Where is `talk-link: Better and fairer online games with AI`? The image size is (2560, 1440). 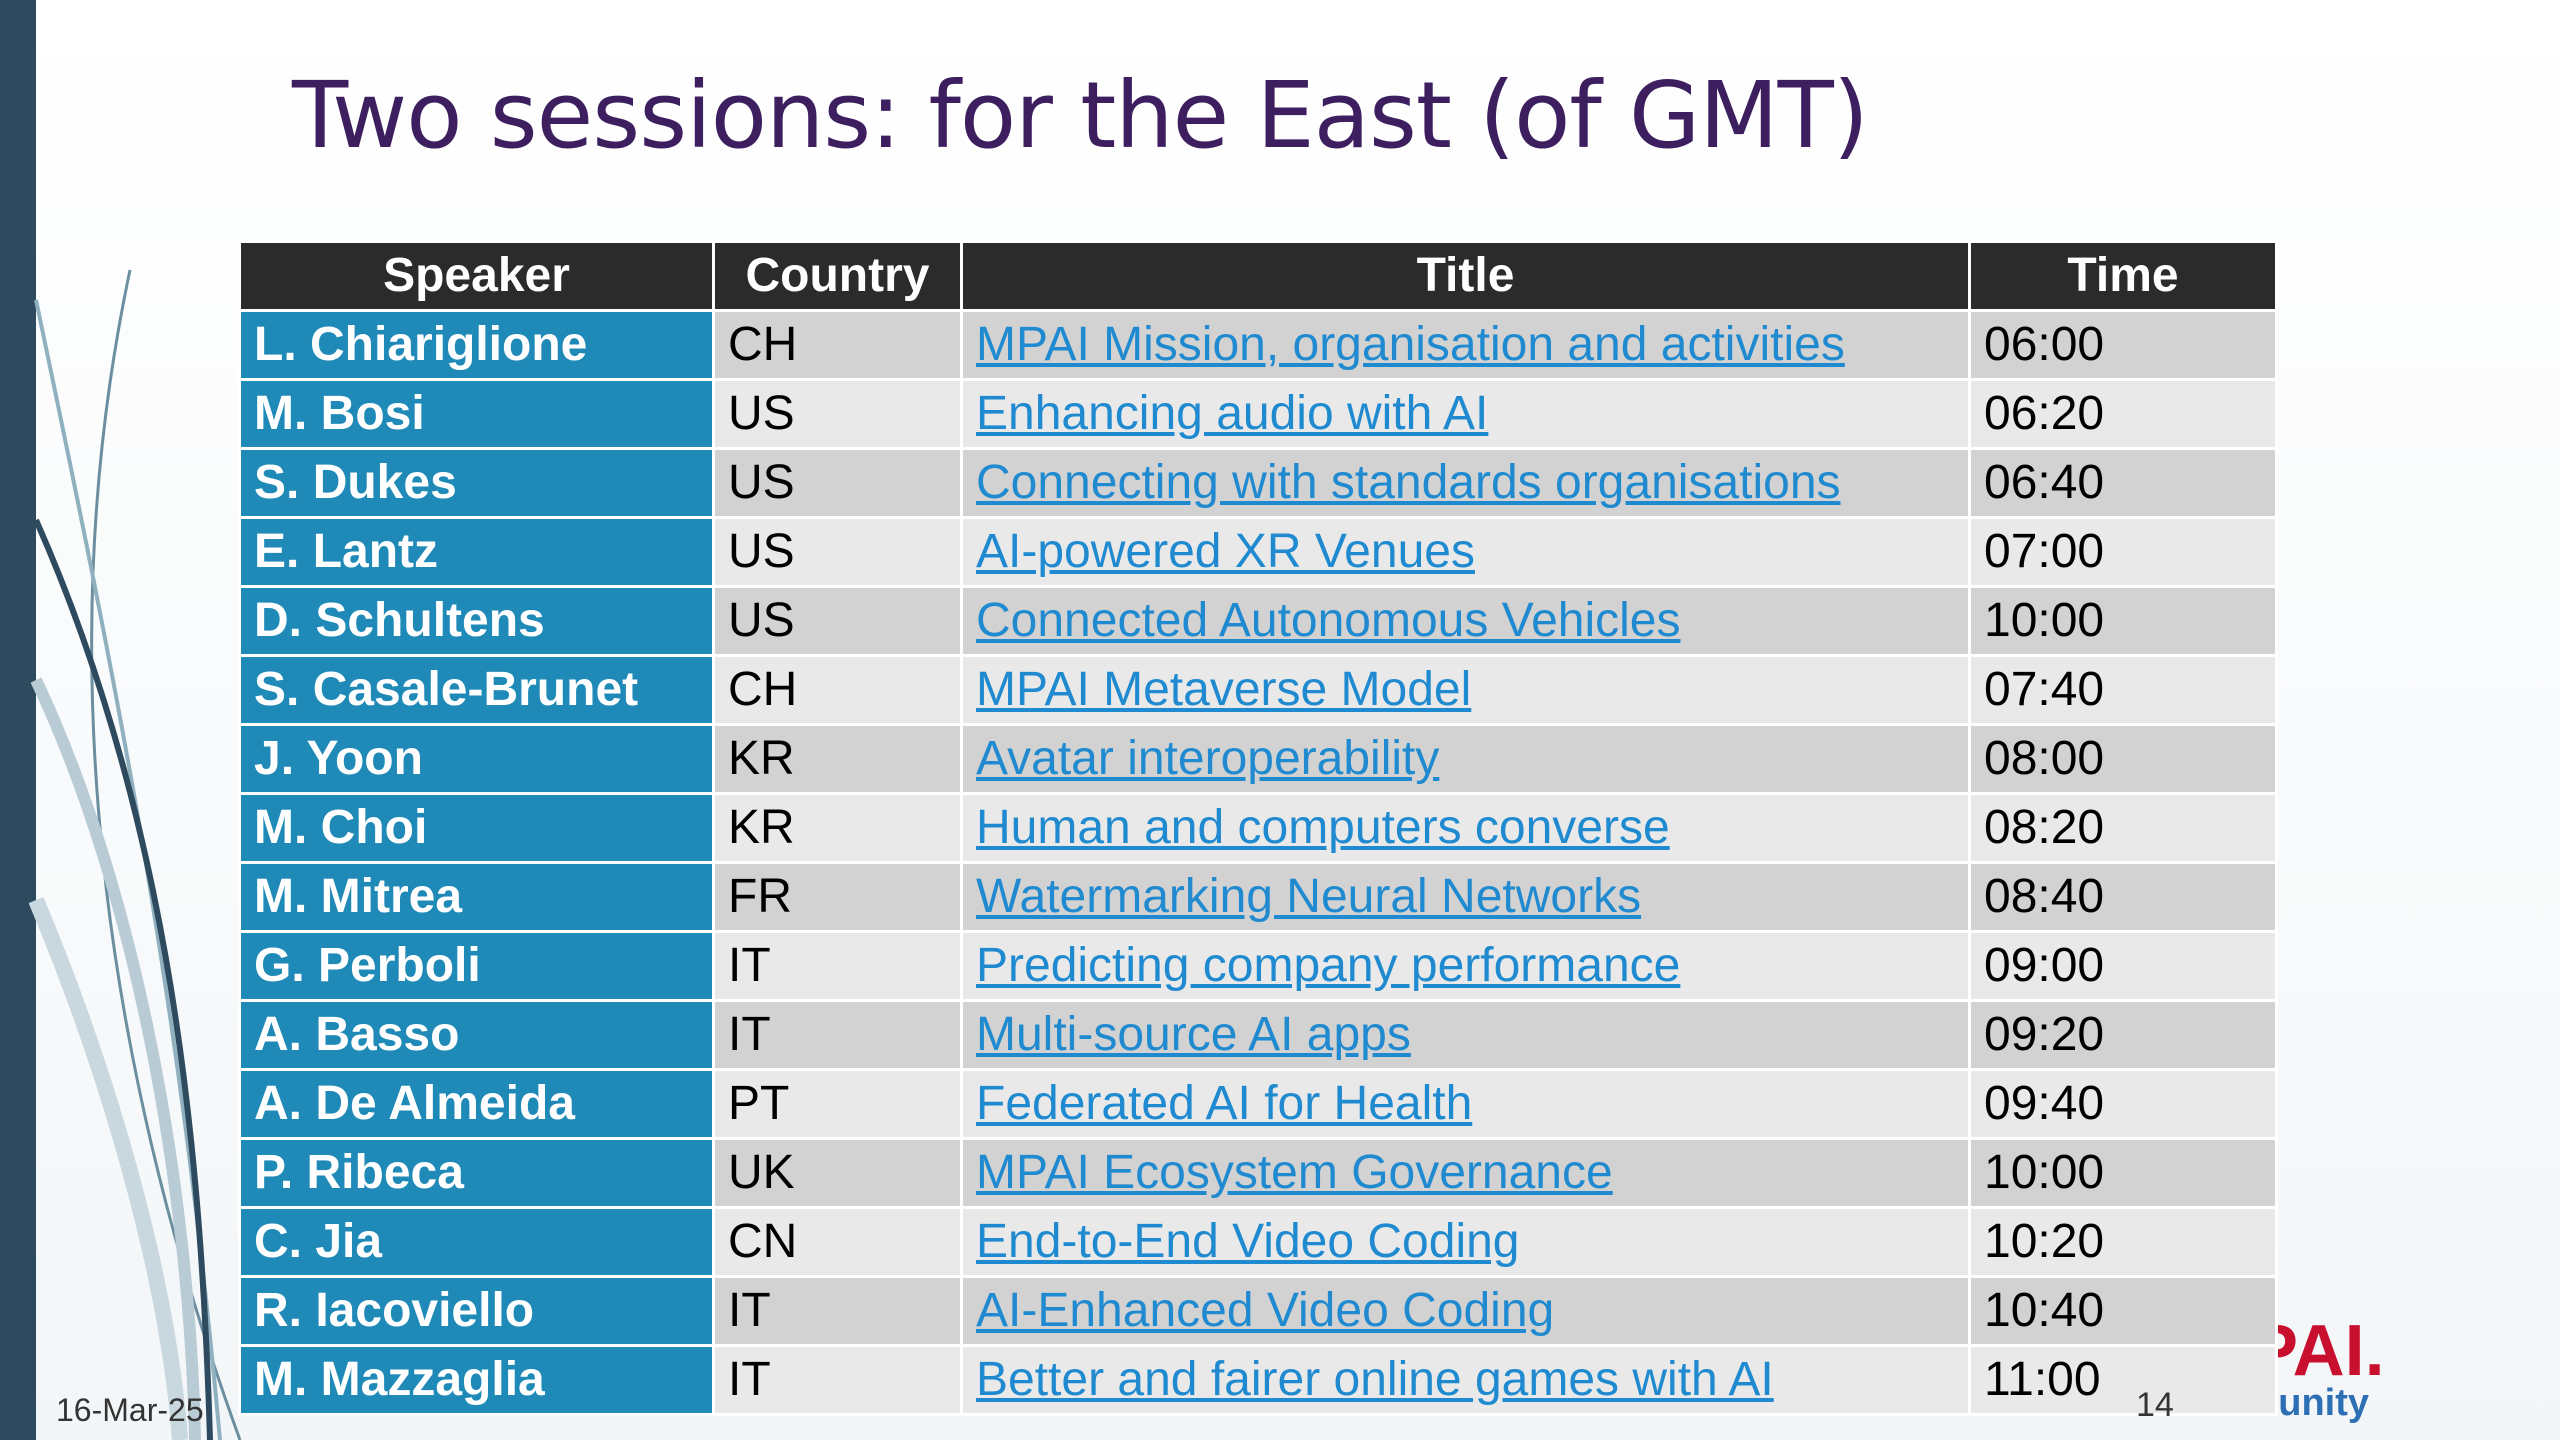 talk-link: Better and fairer online games with AI is located at coordinates (1375, 1379).